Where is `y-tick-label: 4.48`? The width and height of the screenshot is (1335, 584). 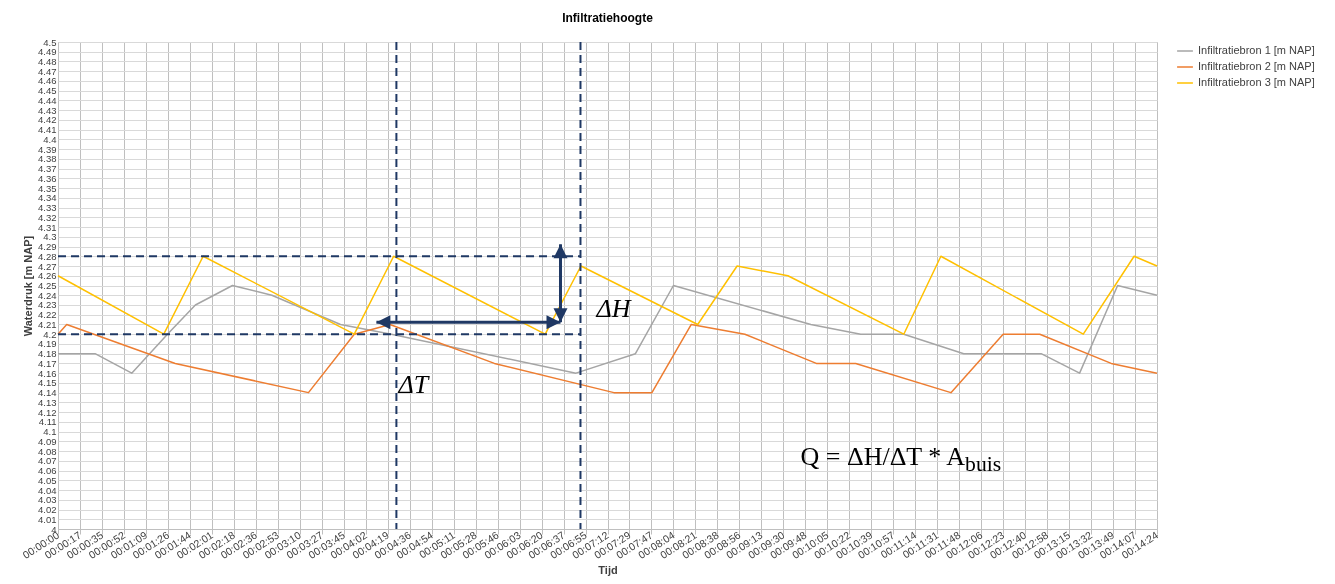
y-tick-label: 4.48 is located at coordinates (47, 61).